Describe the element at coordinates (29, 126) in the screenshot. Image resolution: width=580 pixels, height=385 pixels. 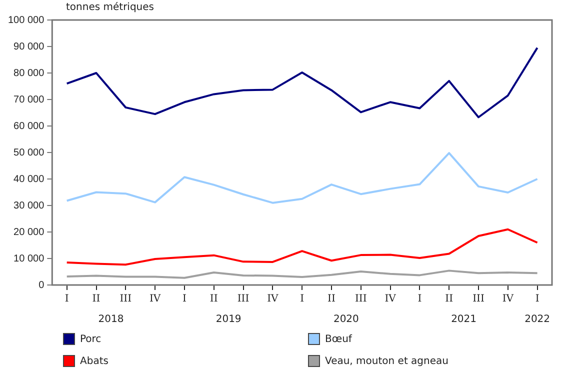
I see `y-tick-label: 60 000` at that location.